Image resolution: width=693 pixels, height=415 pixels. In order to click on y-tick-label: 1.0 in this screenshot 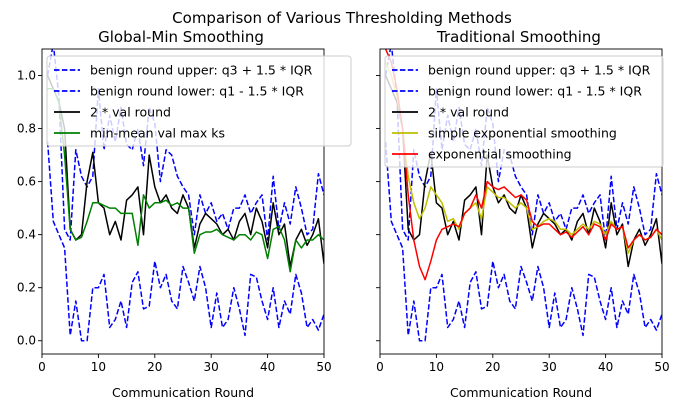, I will do `click(26, 76)`.